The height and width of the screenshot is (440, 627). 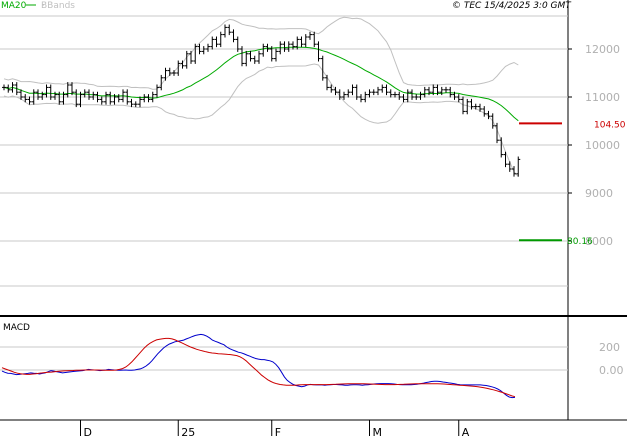 What do you see at coordinates (580, 242) in the screenshot?
I see `support-level-label: 80.16` at bounding box center [580, 242].